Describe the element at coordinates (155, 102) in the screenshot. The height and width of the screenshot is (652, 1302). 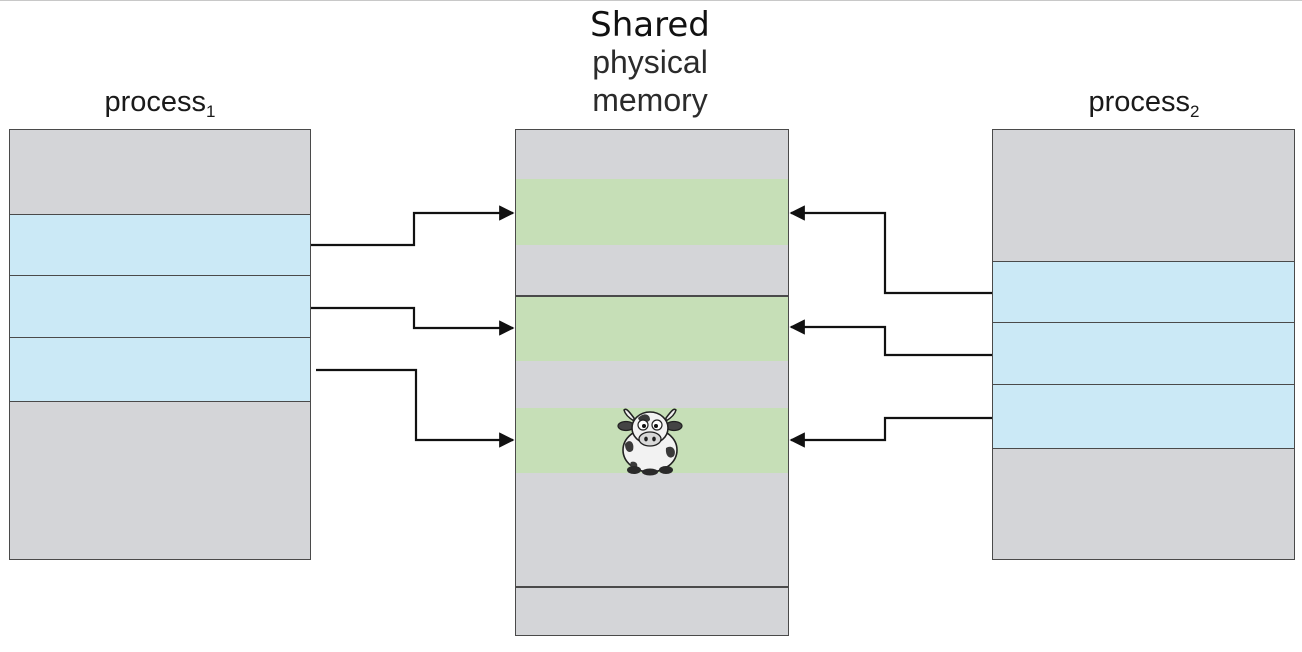
I see `process1-name: process` at that location.